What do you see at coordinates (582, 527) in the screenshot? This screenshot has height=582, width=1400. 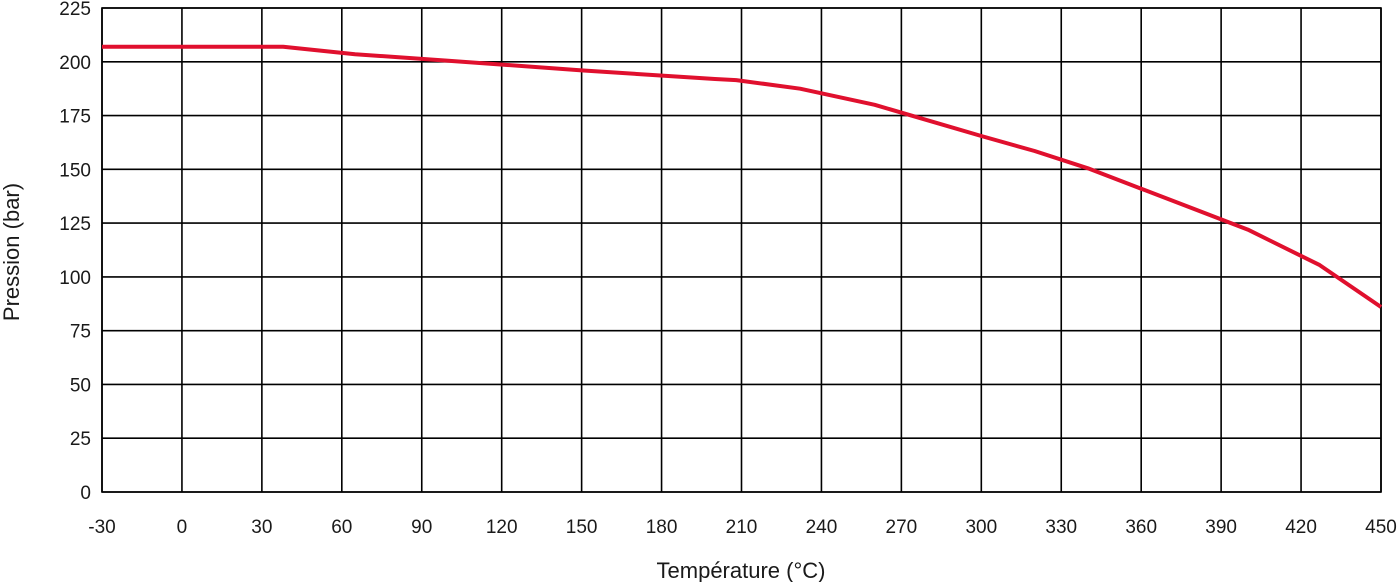 I see `x-tick-label: 150` at bounding box center [582, 527].